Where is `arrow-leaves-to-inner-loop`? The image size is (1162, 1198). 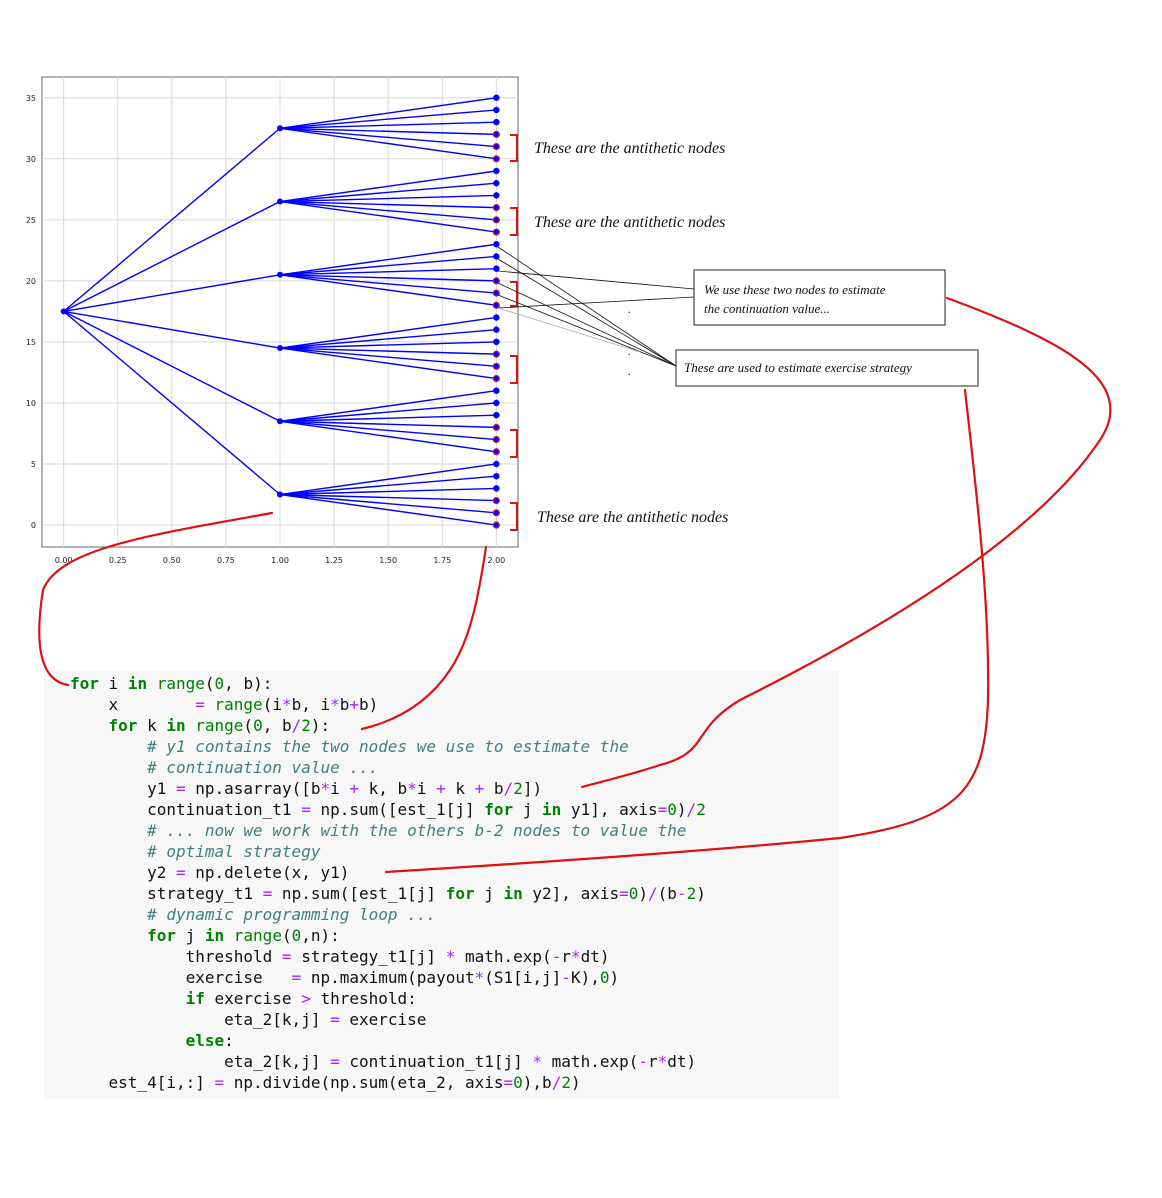 arrow-leaves-to-inner-loop is located at coordinates (424, 638).